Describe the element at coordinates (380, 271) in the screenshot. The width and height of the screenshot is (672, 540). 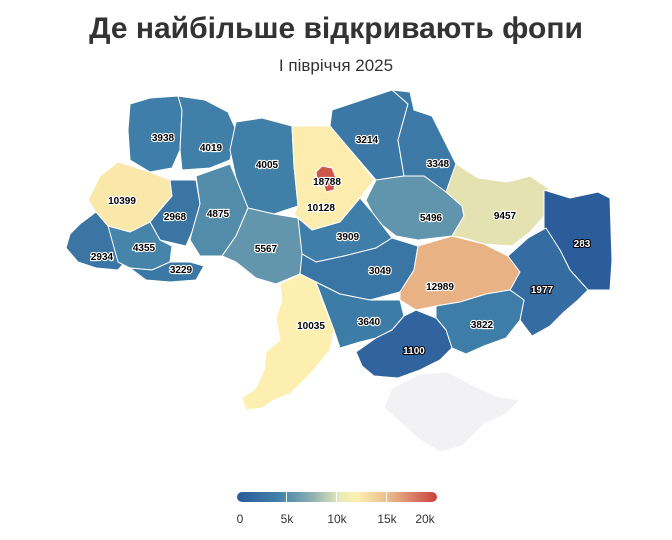
I see `region-value-label: 3049` at that location.